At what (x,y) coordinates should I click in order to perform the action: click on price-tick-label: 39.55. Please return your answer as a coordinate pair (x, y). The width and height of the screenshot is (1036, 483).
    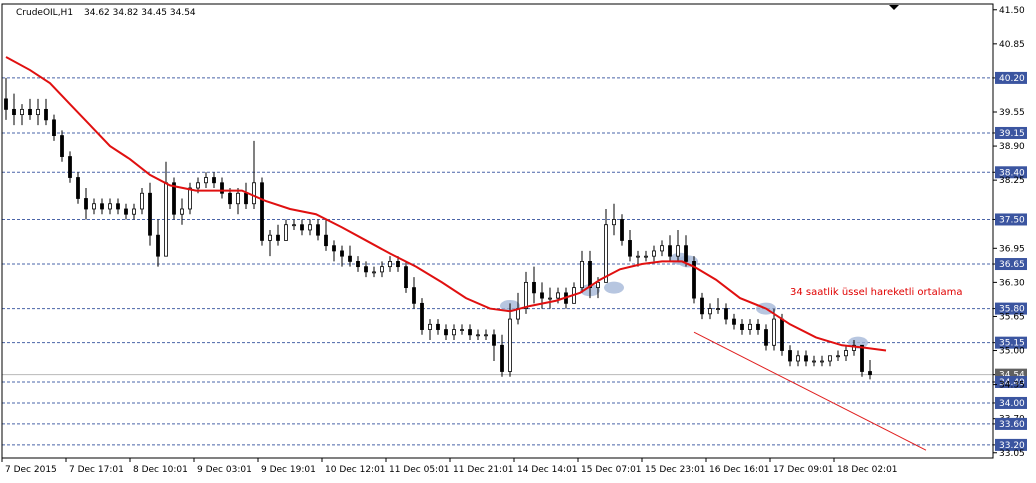
    Looking at the image, I should click on (1012, 113).